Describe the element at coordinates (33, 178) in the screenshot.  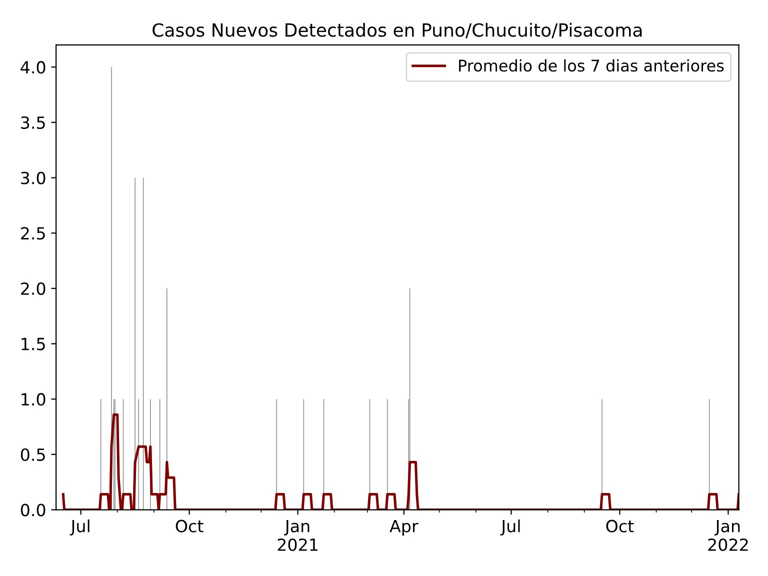
I see `y-tick-label: 3.0` at that location.